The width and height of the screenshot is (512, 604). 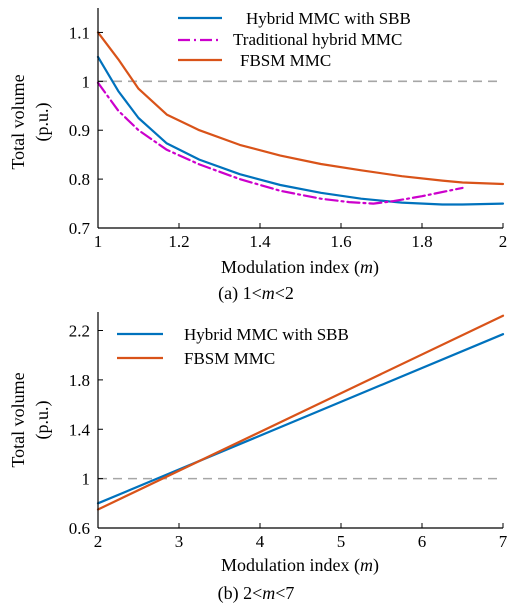 What do you see at coordinates (266, 334) in the screenshot?
I see `legend-b-label-hybrid-sbb: Hybrid MMC with SBB` at bounding box center [266, 334].